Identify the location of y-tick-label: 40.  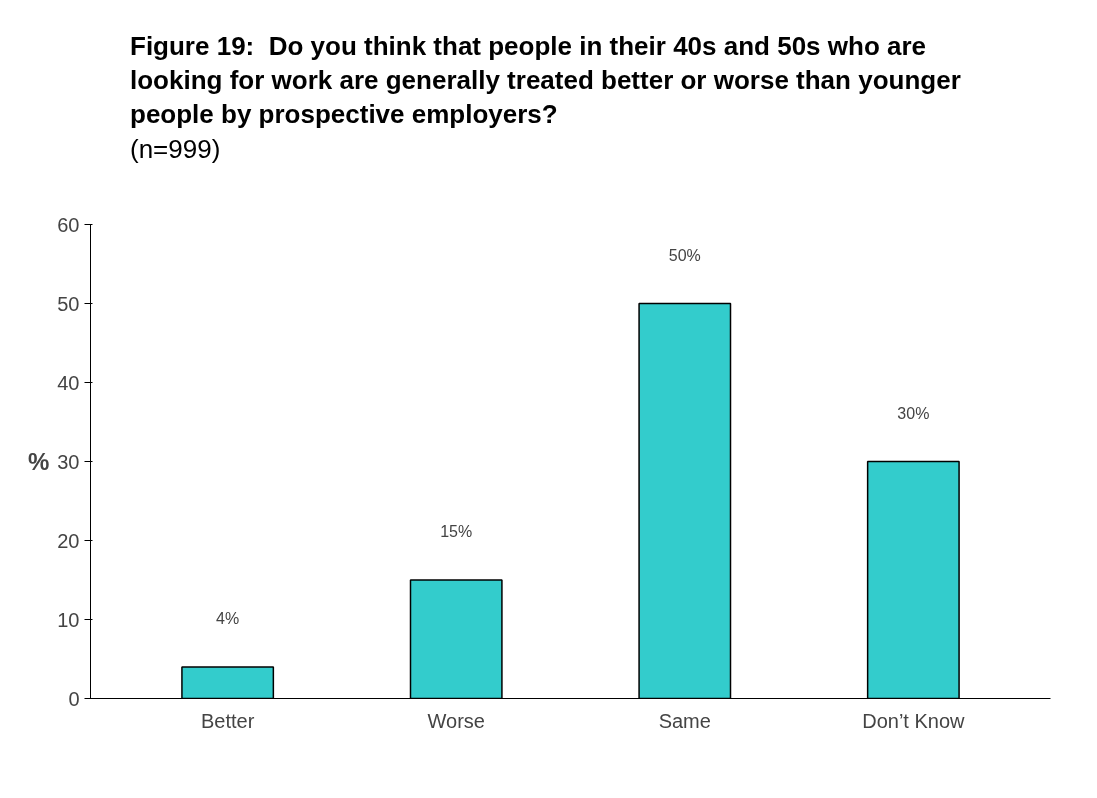
(68, 382).